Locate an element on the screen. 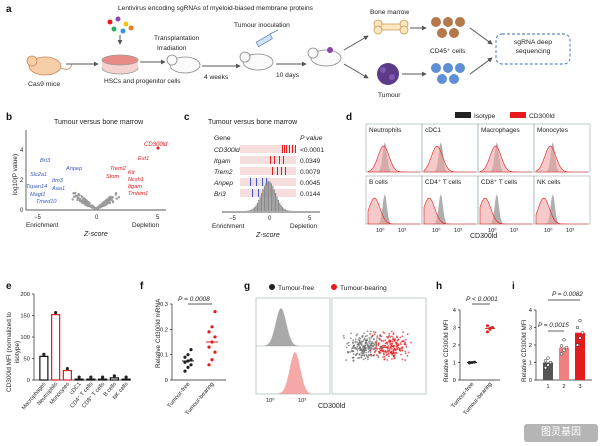 The image size is (600, 446). flow-xtick: 10⁰ is located at coordinates (548, 230).